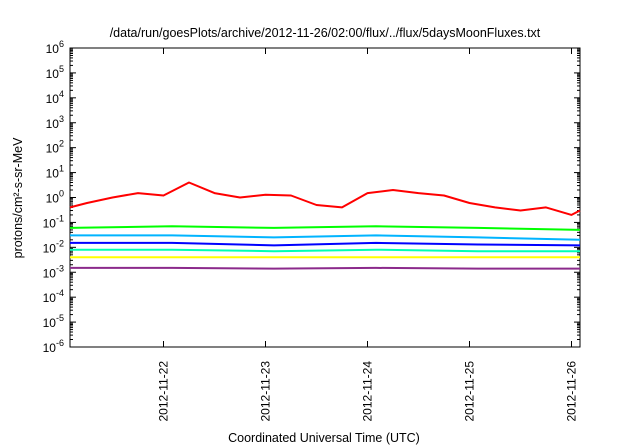  Describe the element at coordinates (53, 296) in the screenshot. I see `y-tick-label: 10⁻⁴` at that location.